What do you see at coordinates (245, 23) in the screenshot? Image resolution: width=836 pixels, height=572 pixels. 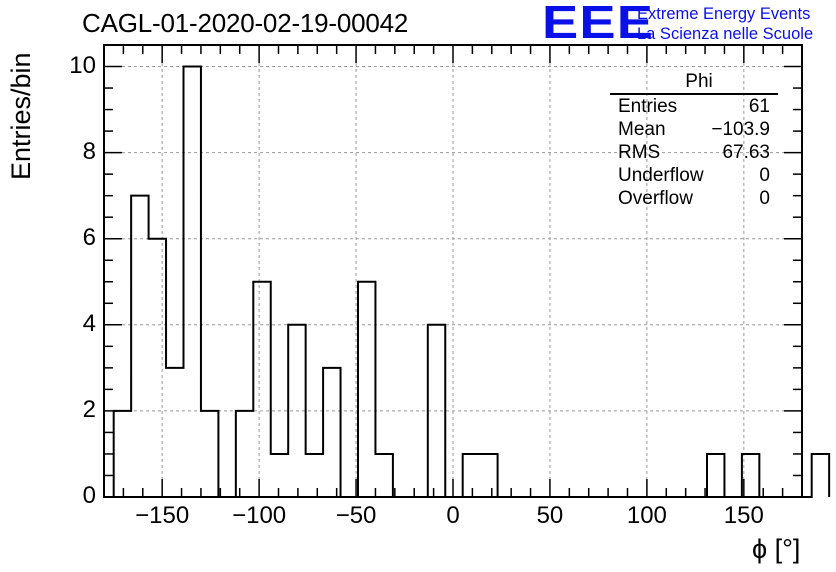 I see `chart-title: CAGL-01-2020-02-19-00042` at bounding box center [245, 23].